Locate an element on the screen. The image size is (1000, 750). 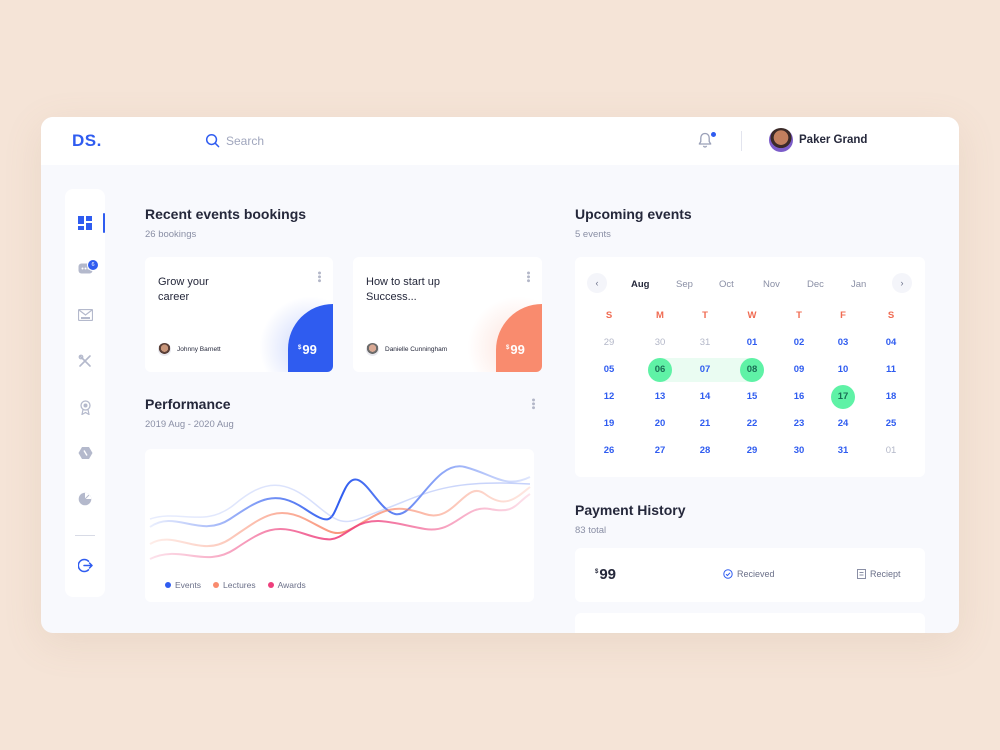
search-icon is located at coordinates (212, 140).